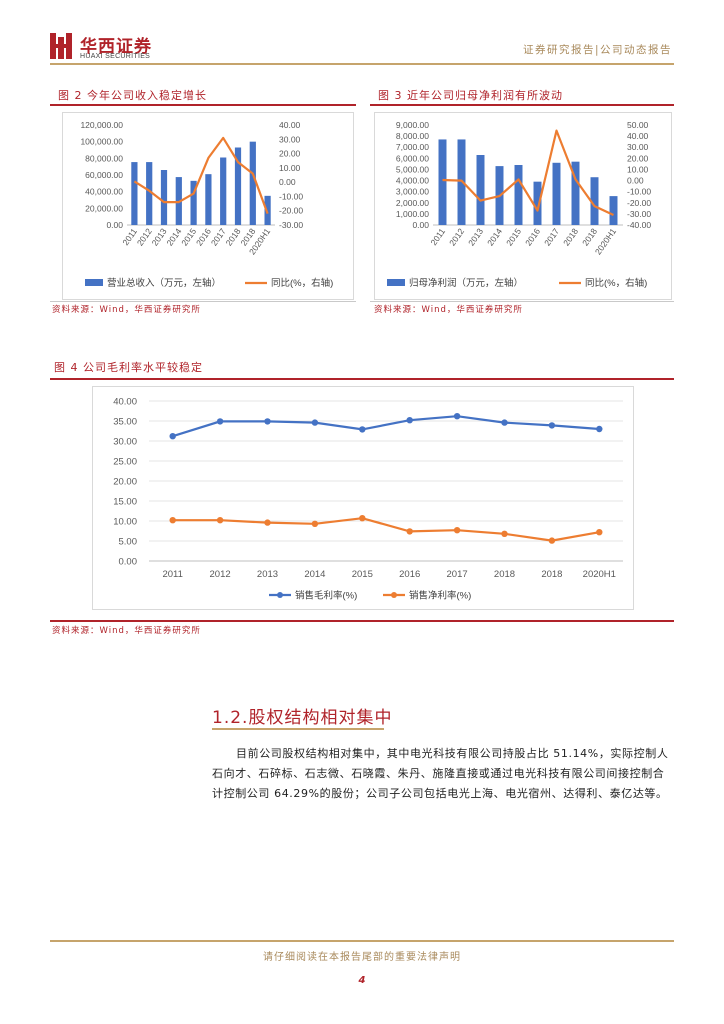 This screenshot has width=724, height=1024. Describe the element at coordinates (639, 203) in the screenshot. I see `fig3-right-tick-label: -20.00` at that location.